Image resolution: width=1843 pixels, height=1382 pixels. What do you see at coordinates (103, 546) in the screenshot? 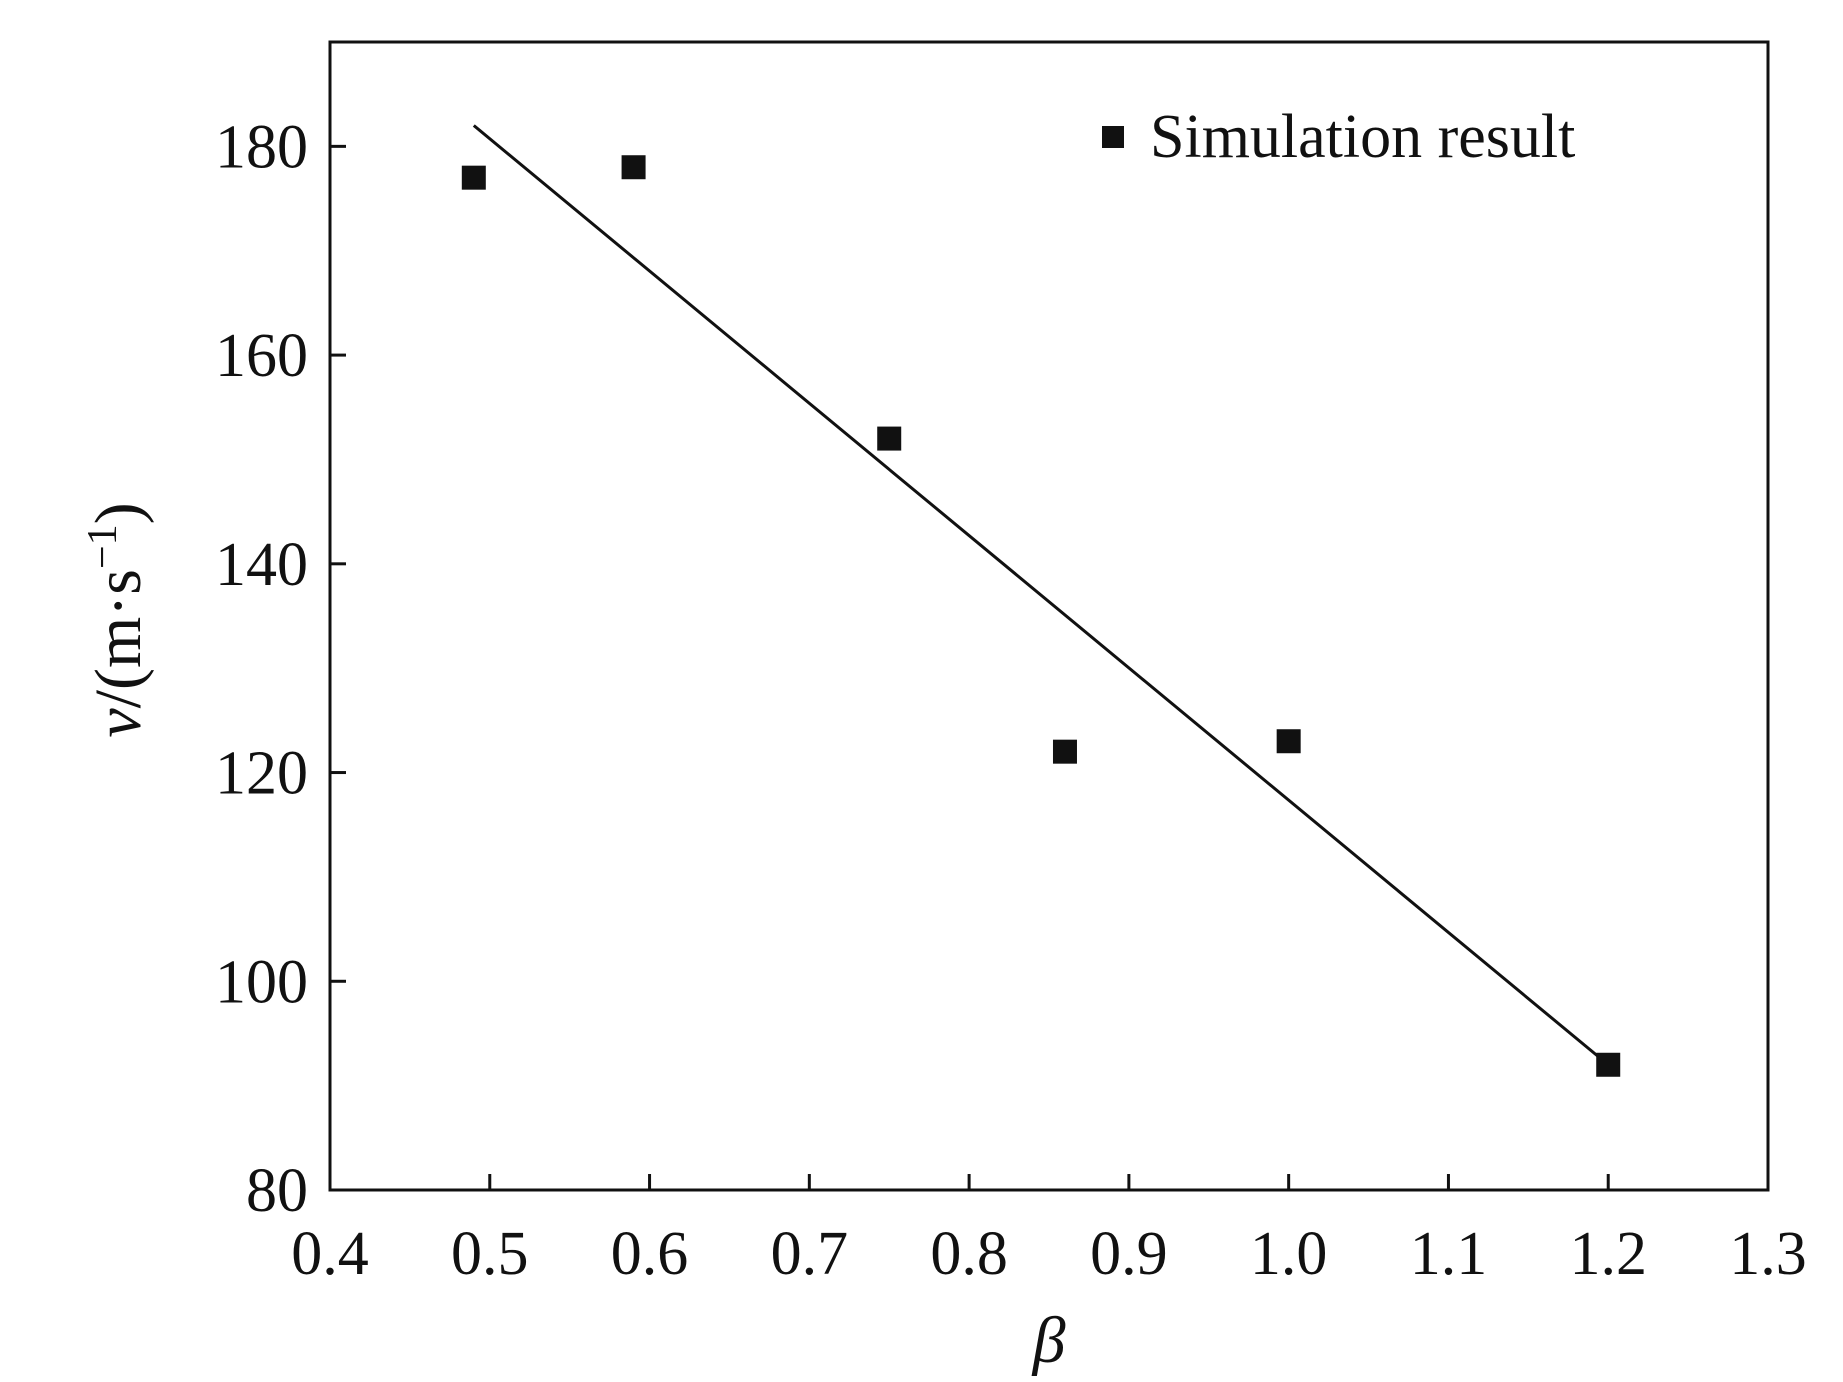
I see `y-axis-label-exponent: −1` at bounding box center [103, 546].